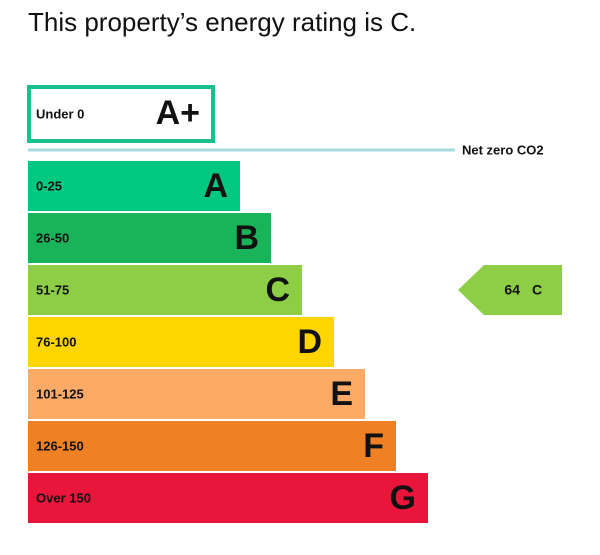 This screenshot has width=600, height=555. What do you see at coordinates (63, 497) in the screenshot?
I see `band-range: Over 150` at bounding box center [63, 497].